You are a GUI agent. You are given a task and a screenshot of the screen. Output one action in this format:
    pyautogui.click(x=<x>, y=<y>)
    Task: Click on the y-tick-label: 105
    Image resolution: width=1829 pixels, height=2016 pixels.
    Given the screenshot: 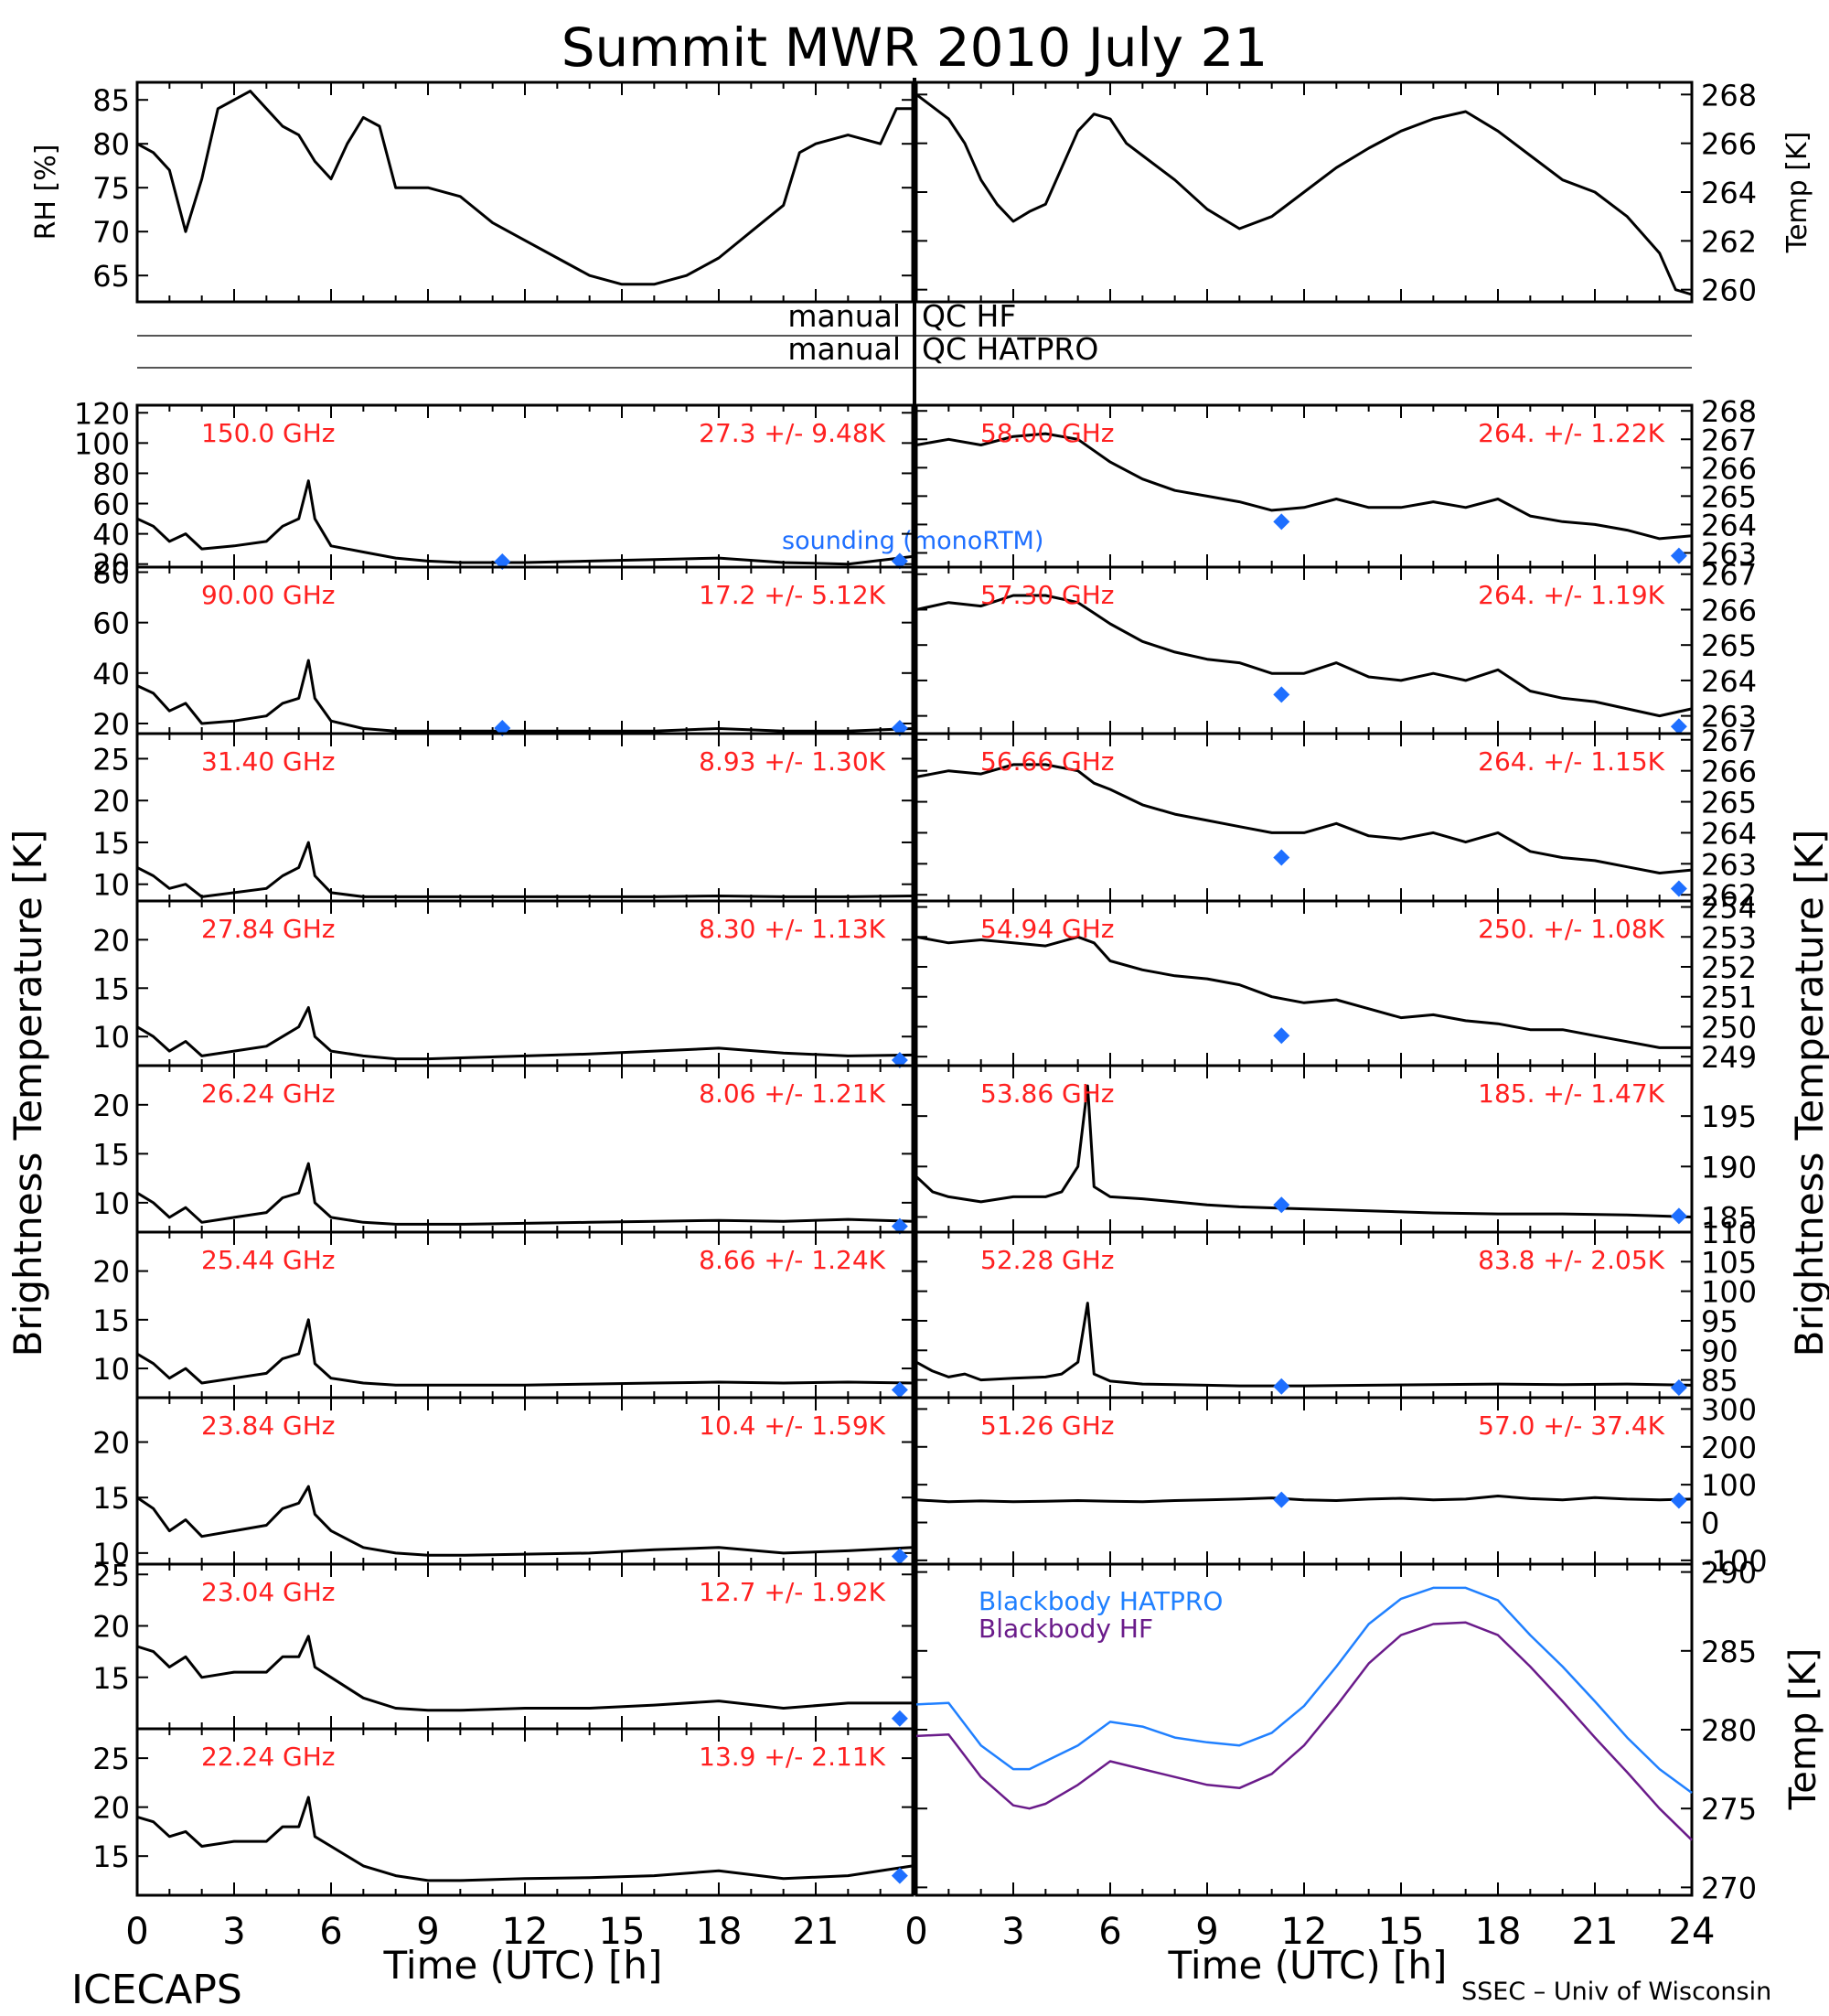 What is the action you would take?
    pyautogui.click(x=1729, y=1262)
    